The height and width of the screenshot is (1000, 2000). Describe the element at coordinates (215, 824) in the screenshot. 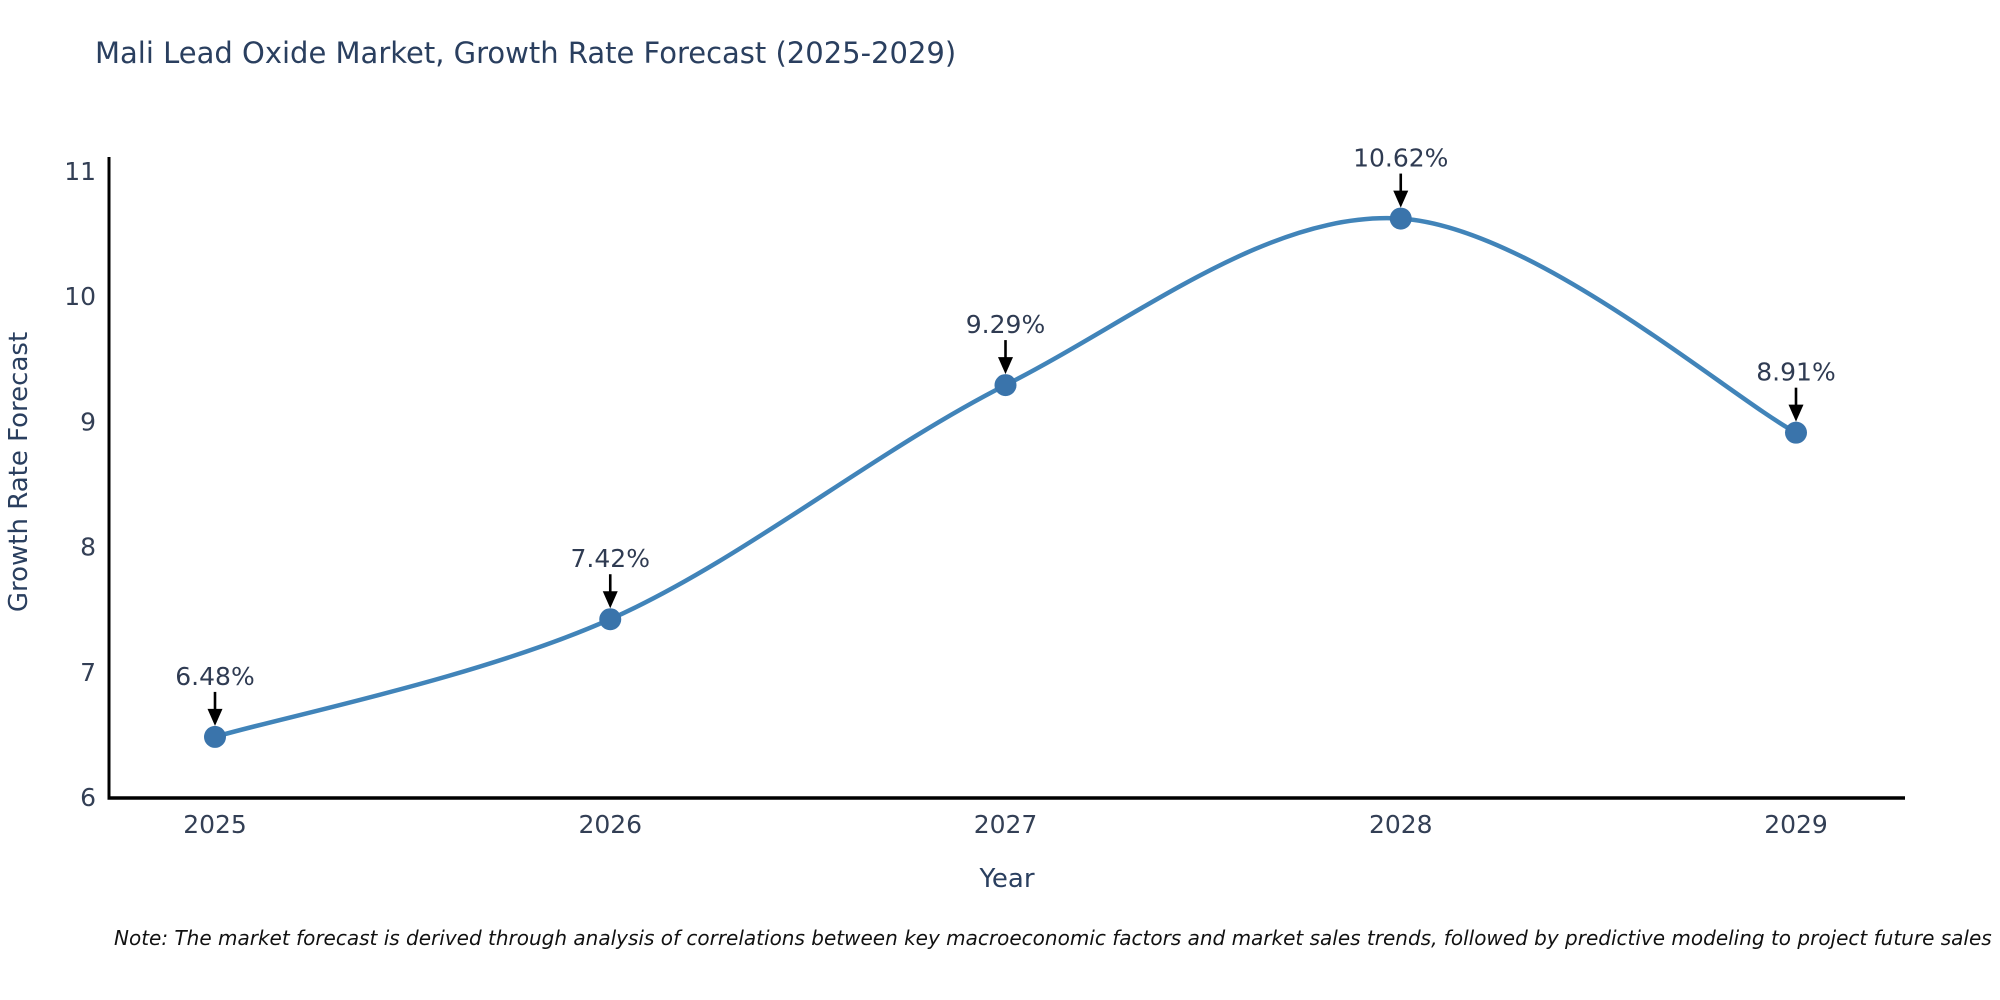

I see `x-tick-label: 2025` at that location.